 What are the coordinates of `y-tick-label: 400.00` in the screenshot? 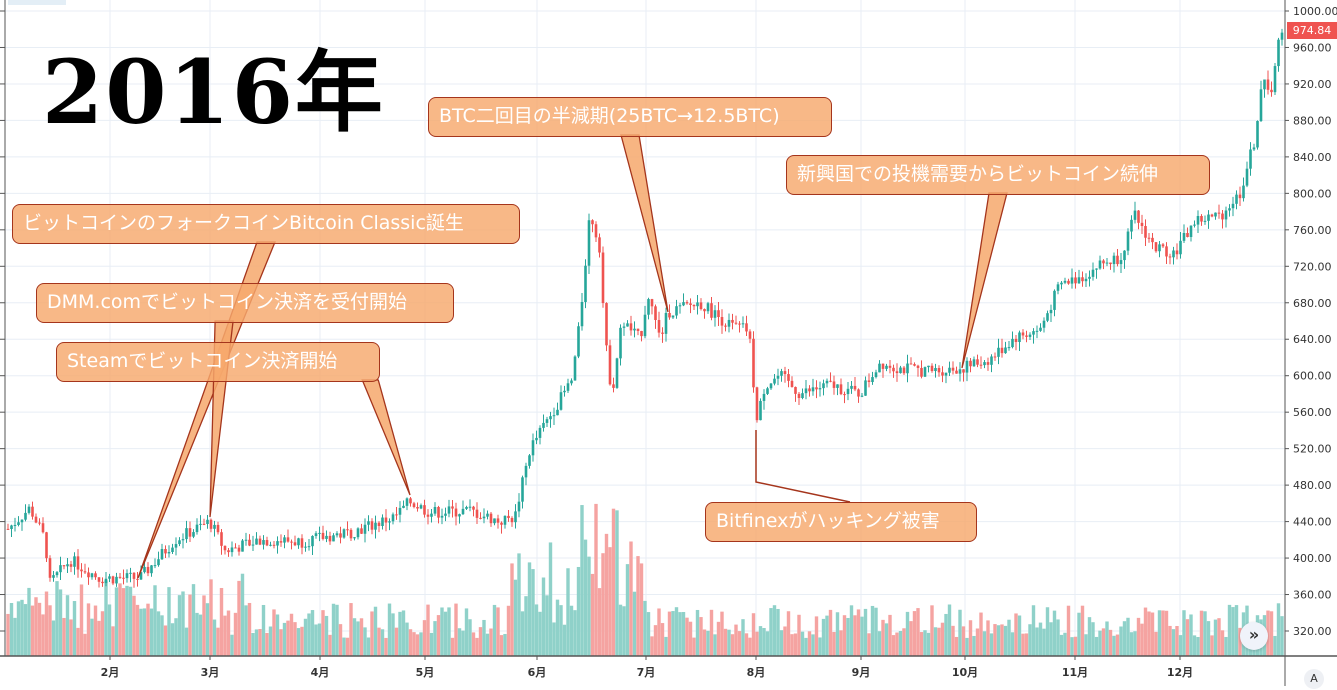 It's located at (1312, 558).